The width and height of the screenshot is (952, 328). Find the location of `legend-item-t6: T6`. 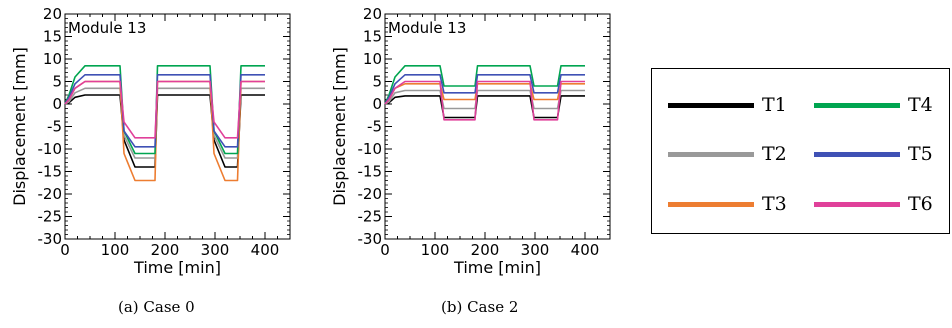

legend-item-t6: T6 is located at coordinates (873, 204).